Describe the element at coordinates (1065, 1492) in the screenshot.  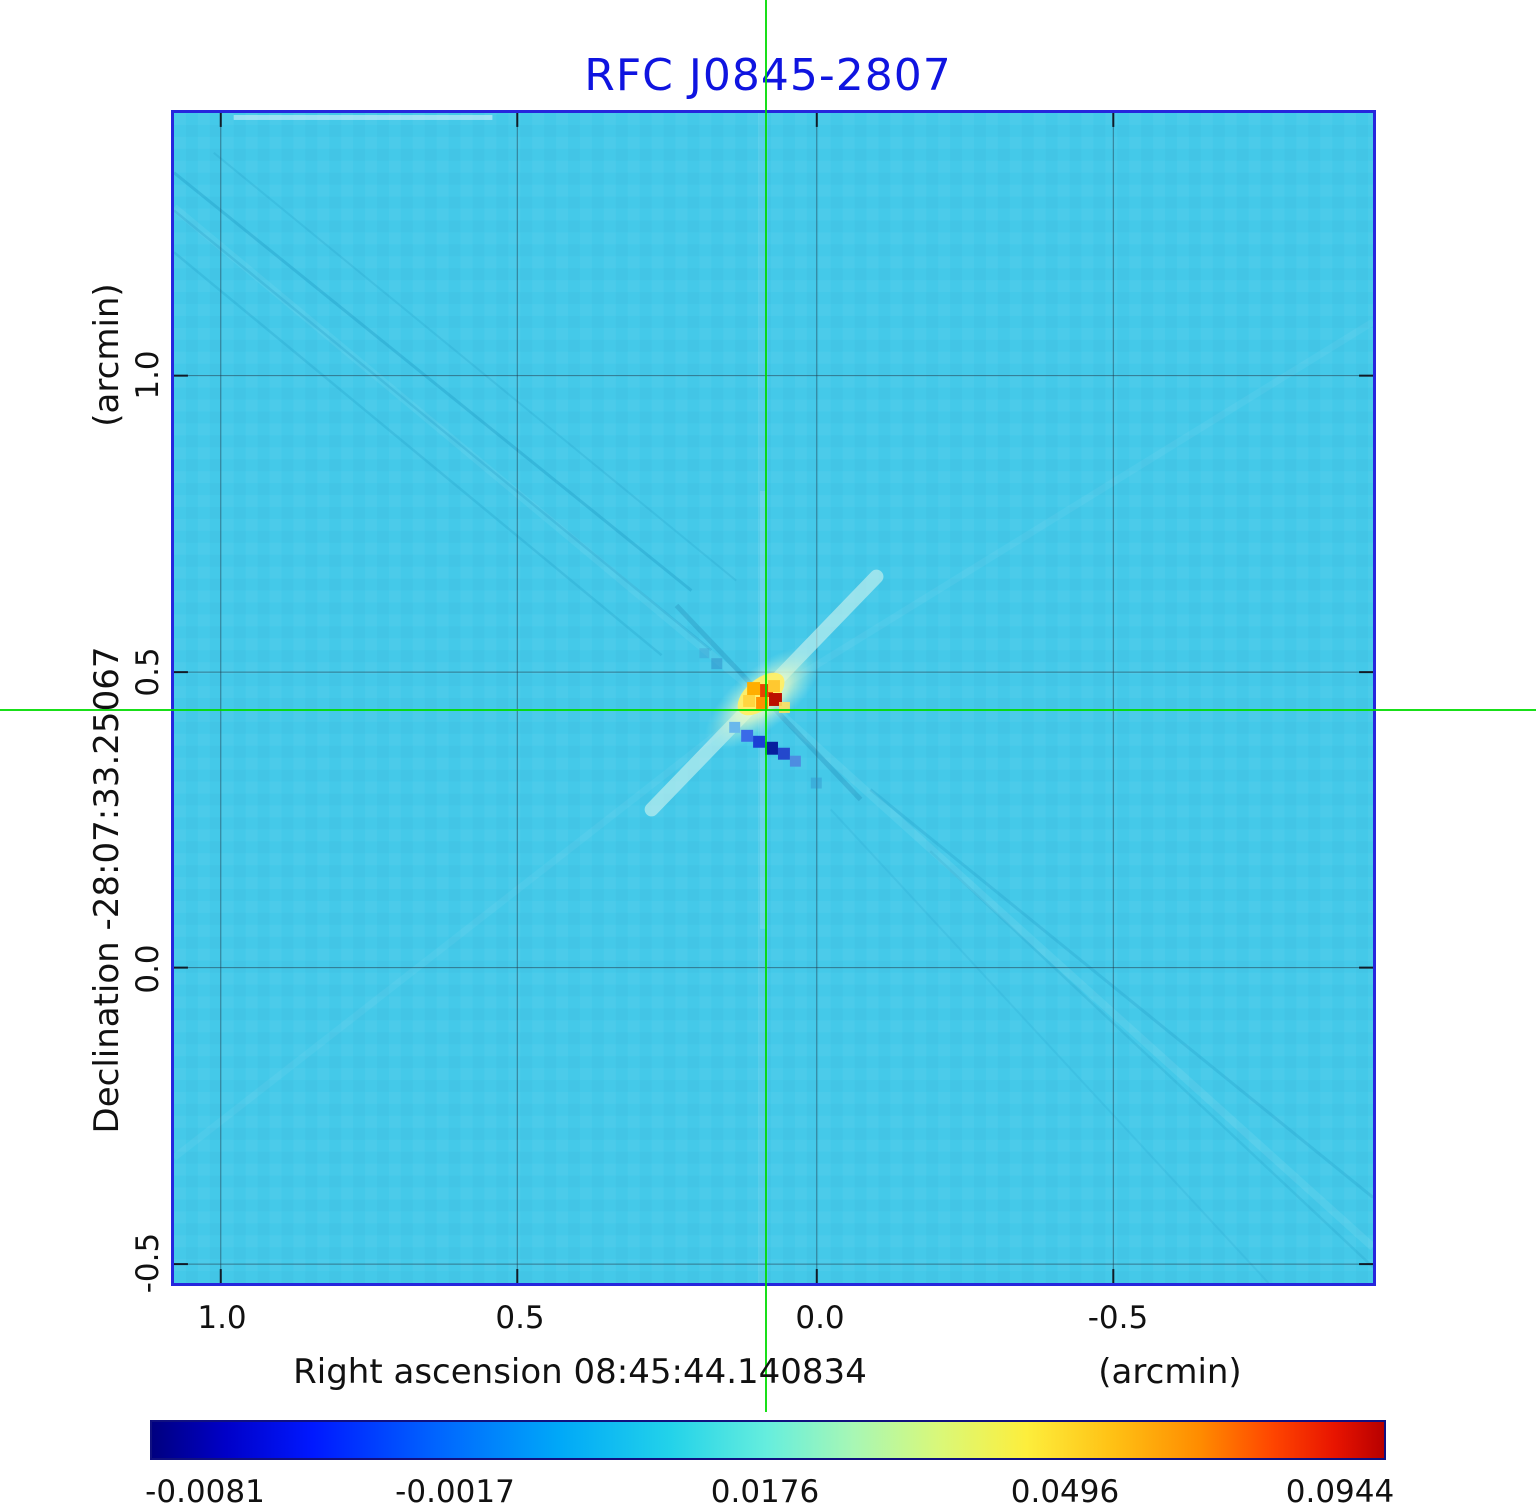
I see `colorbar-tick-label: 0.0496` at that location.